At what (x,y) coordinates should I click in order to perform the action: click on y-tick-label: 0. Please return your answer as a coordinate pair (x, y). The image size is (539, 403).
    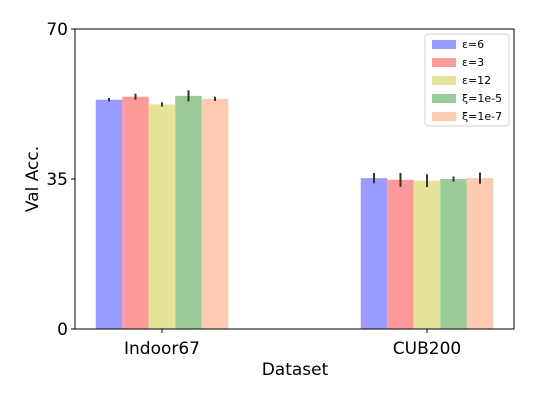
    Looking at the image, I should click on (62, 330).